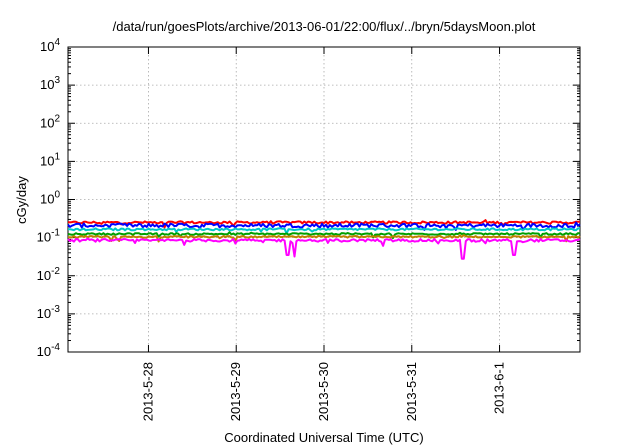  What do you see at coordinates (49, 350) in the screenshot?
I see `y-tick-label: 10⁻⁴` at bounding box center [49, 350].